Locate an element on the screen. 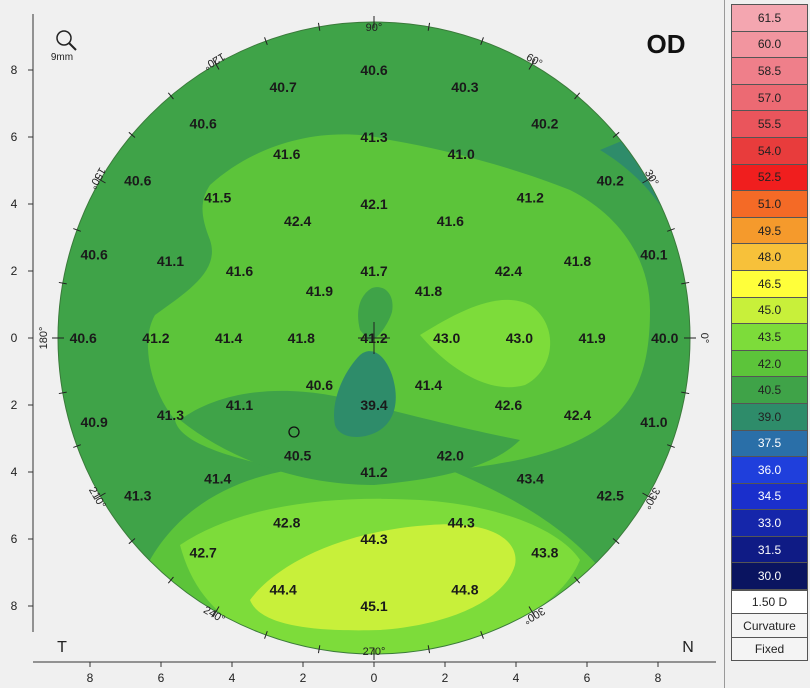  legend-swatch: 46.5 is located at coordinates (769, 283).